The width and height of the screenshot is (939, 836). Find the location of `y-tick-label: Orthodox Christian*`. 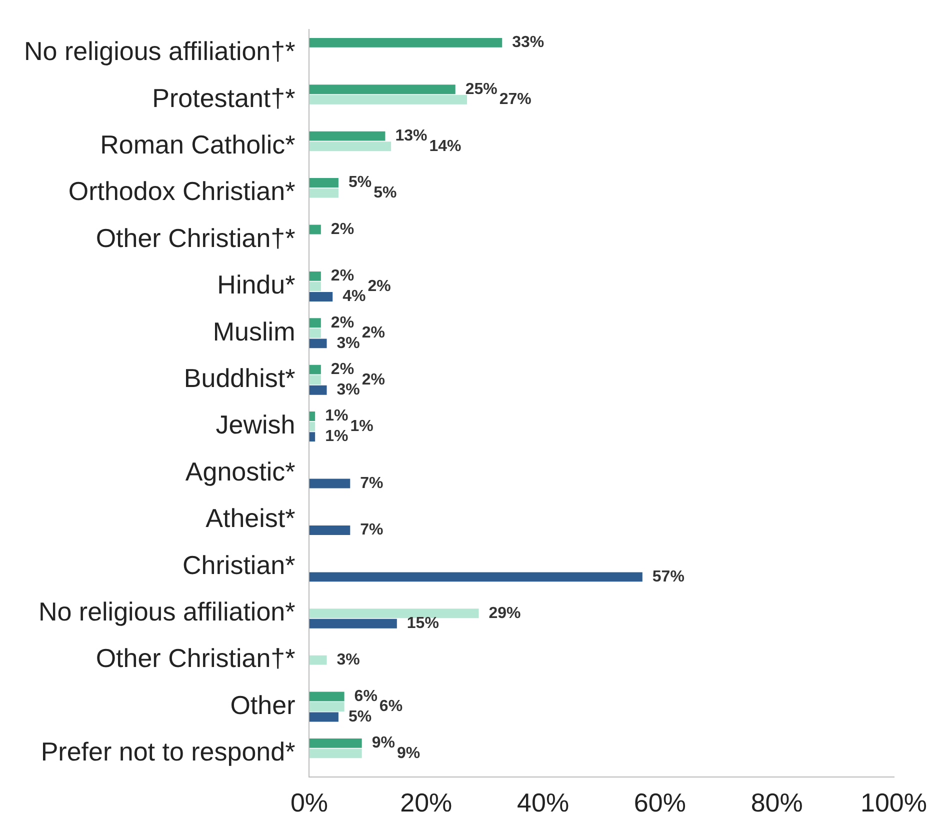

y-tick-label: Orthodox Christian* is located at coordinates (182, 191).